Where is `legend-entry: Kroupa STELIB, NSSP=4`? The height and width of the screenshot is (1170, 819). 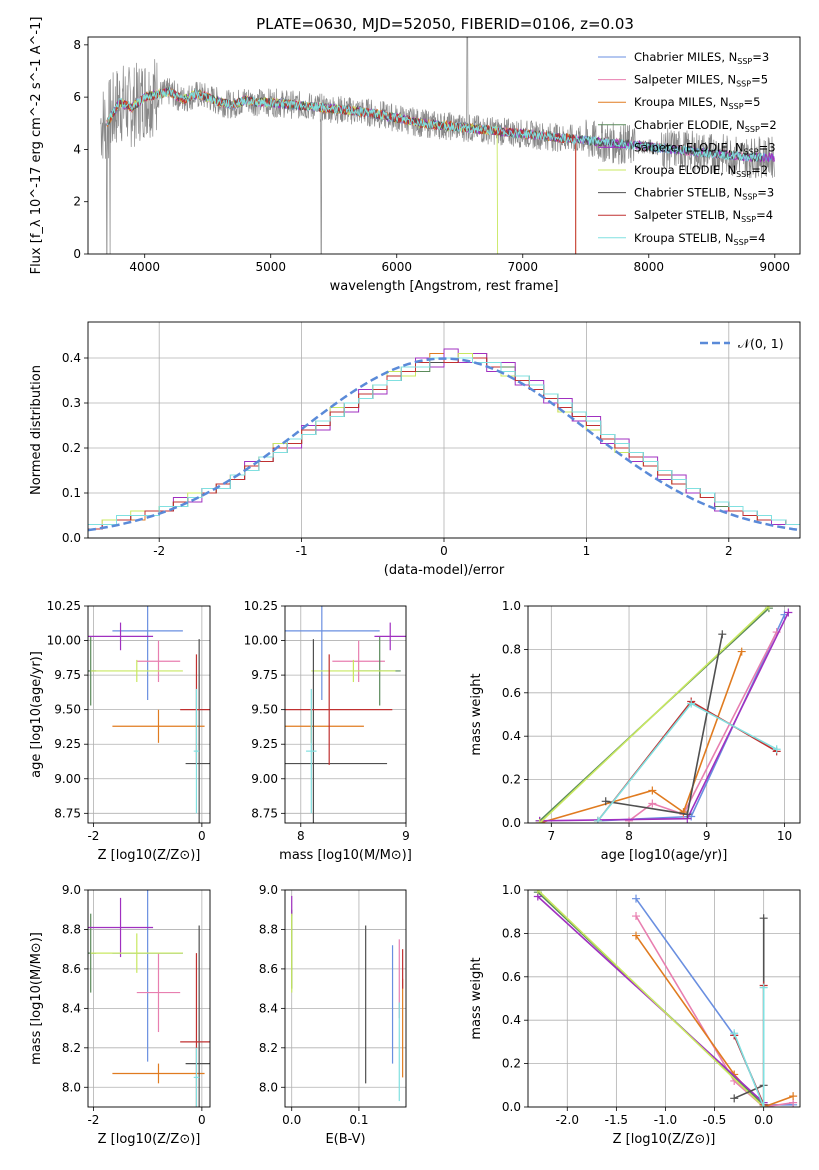 legend-entry: Kroupa STELIB, NSSP=4 is located at coordinates (699, 239).